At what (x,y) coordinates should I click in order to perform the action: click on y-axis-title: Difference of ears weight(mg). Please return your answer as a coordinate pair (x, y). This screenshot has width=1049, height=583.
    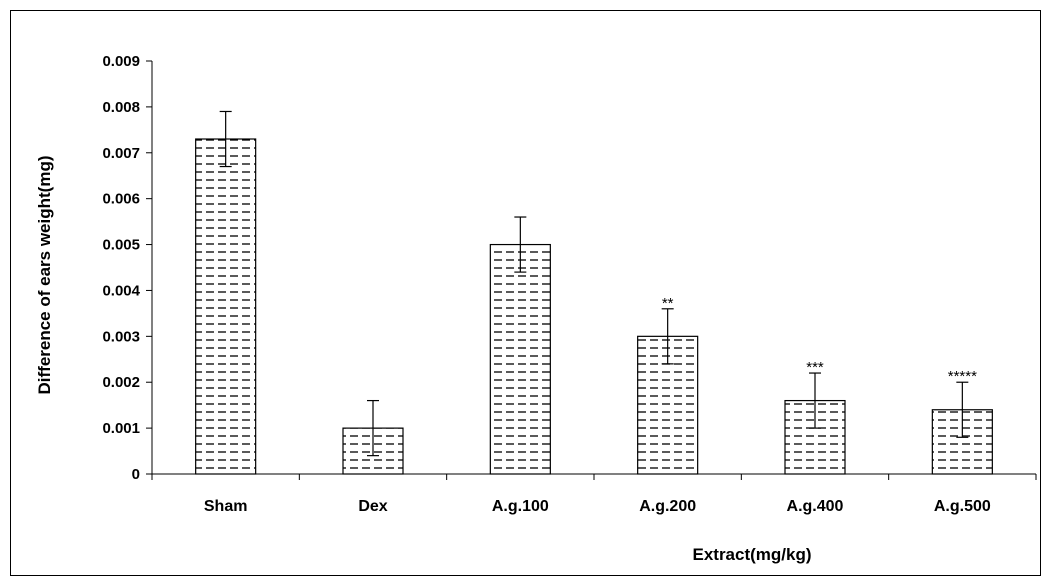
    Looking at the image, I should click on (44, 275).